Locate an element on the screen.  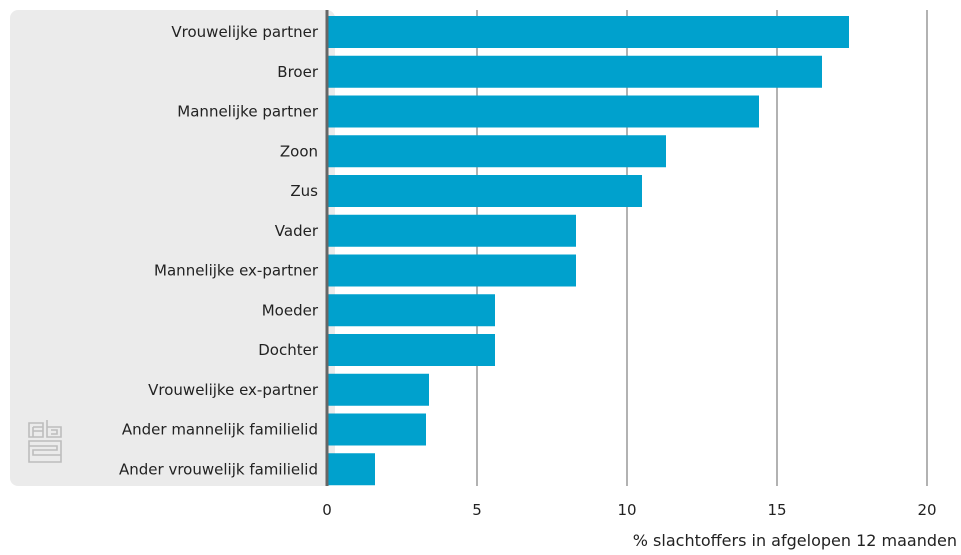
category-label: Broer is located at coordinates (298, 72).